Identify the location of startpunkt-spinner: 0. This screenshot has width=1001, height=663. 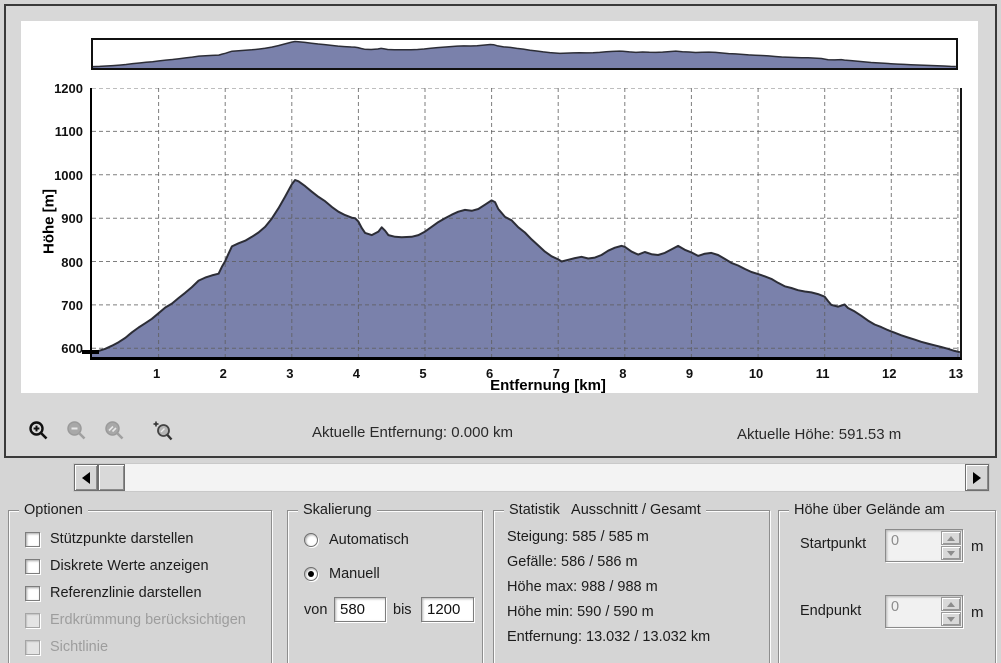
(924, 545).